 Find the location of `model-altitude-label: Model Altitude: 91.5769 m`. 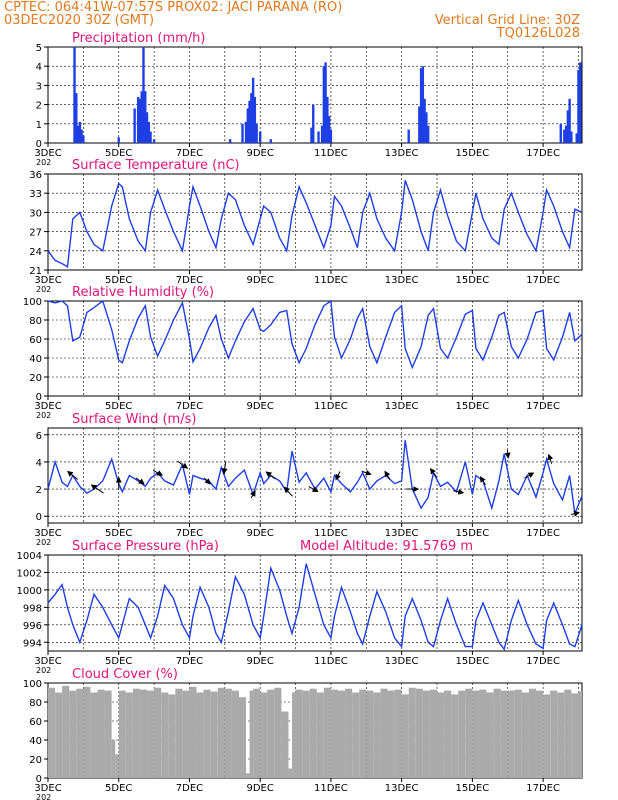

model-altitude-label: Model Altitude: 91.5769 m is located at coordinates (386, 546).